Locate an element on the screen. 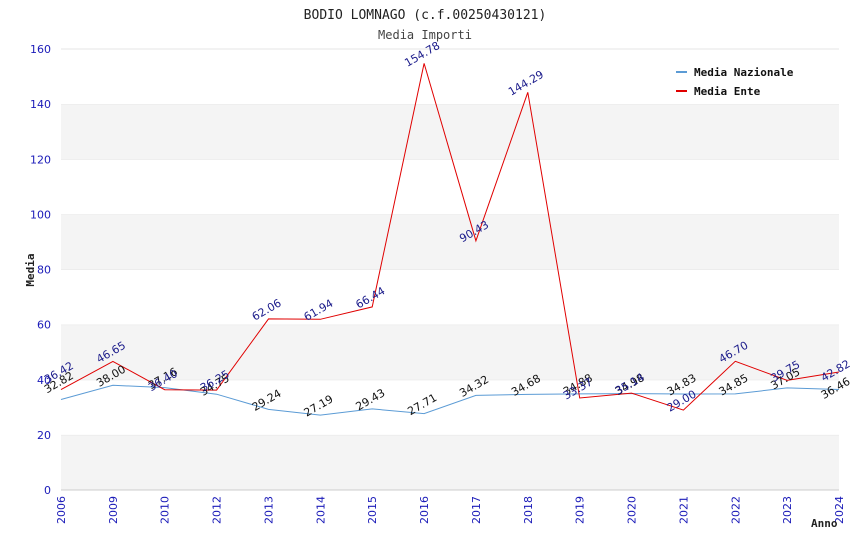 The height and width of the screenshot is (550, 850). x-tick-label: 2014 is located at coordinates (320, 510).